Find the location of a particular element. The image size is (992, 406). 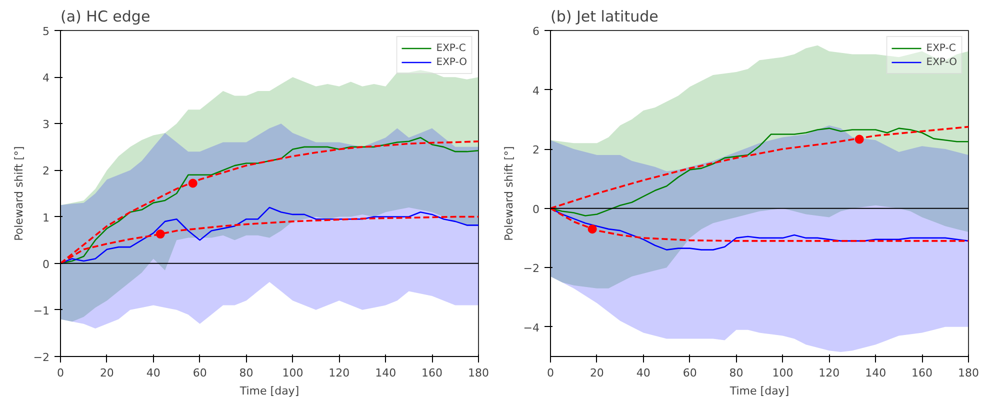

y-tick-label: 5 is located at coordinates (46, 31).